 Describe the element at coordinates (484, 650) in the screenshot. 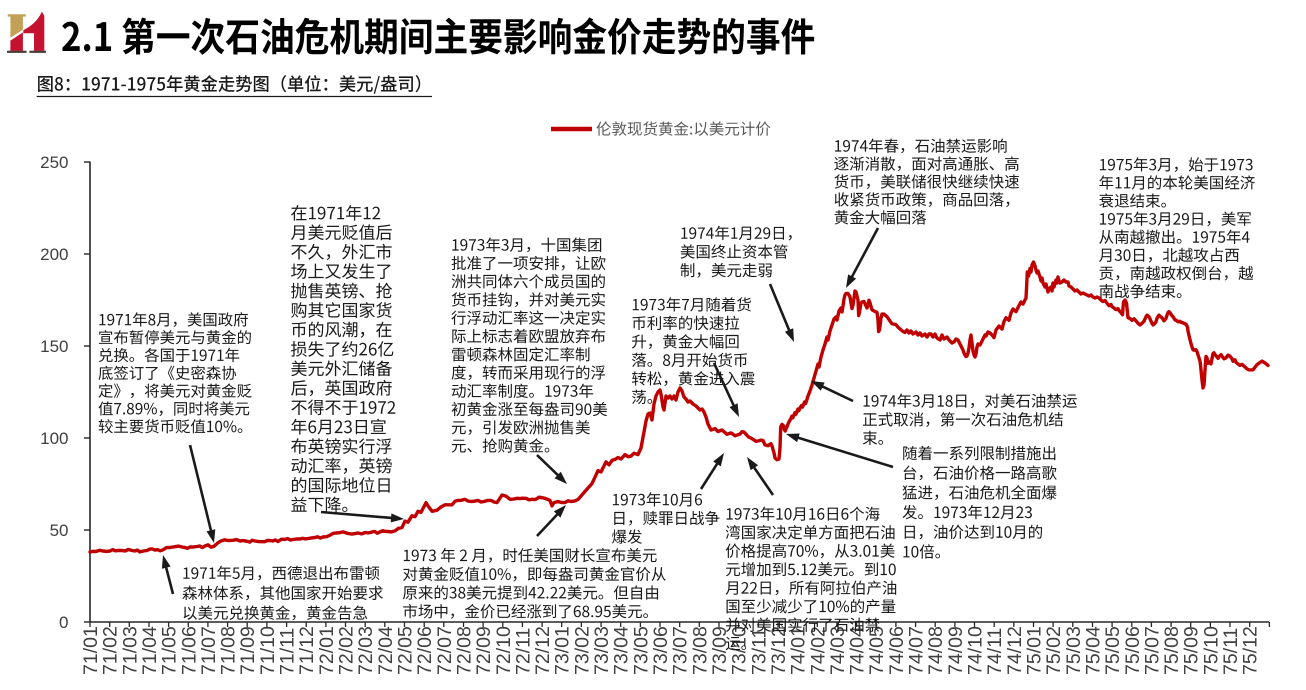

I see `svg-text: 72/09` at that location.